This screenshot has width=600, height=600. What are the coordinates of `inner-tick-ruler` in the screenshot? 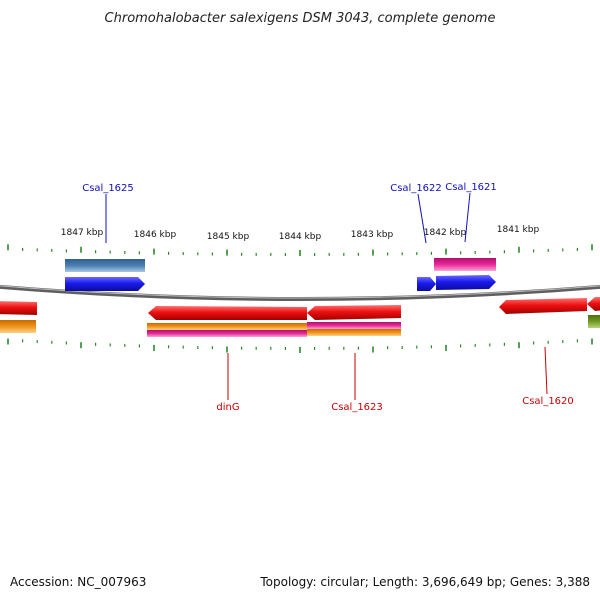 It's located at (300, 345).